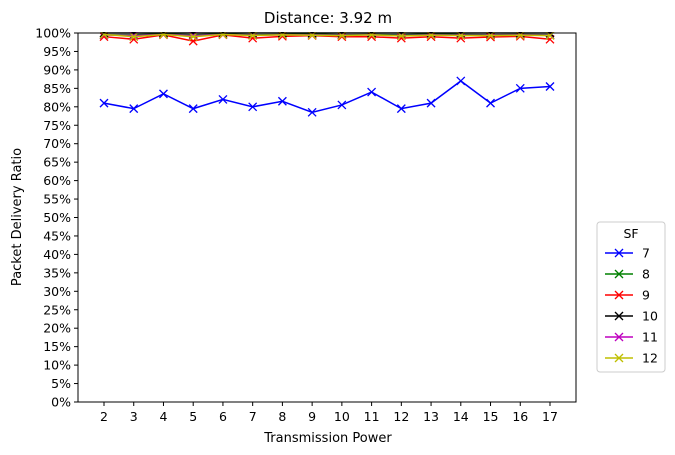  I want to click on legend-label: 11, so click(650, 337).